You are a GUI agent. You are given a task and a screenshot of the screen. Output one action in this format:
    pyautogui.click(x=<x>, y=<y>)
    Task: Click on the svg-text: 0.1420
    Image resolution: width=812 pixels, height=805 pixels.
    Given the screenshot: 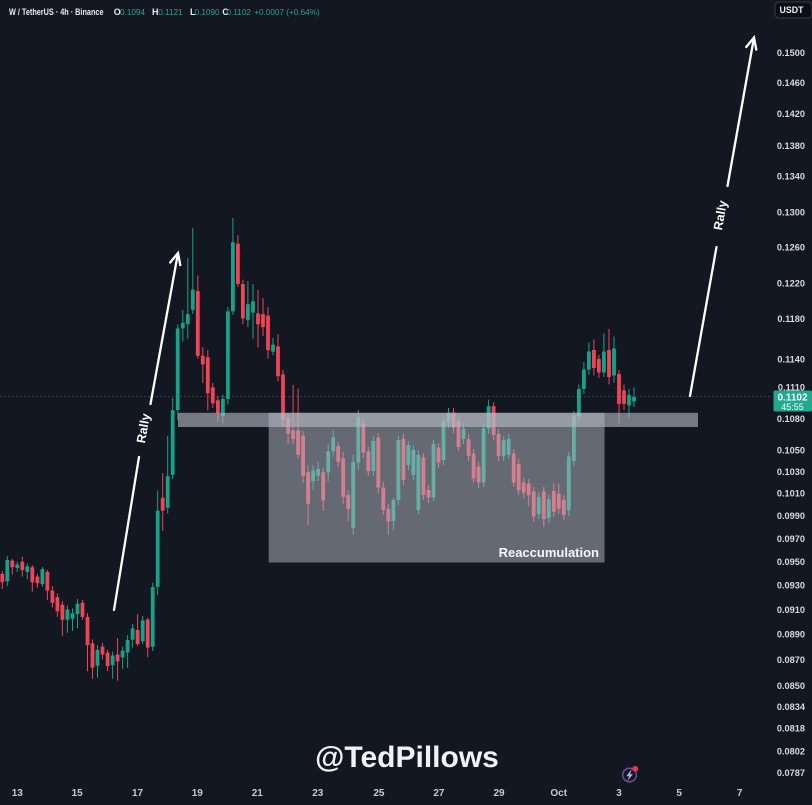 What is the action you would take?
    pyautogui.click(x=791, y=114)
    